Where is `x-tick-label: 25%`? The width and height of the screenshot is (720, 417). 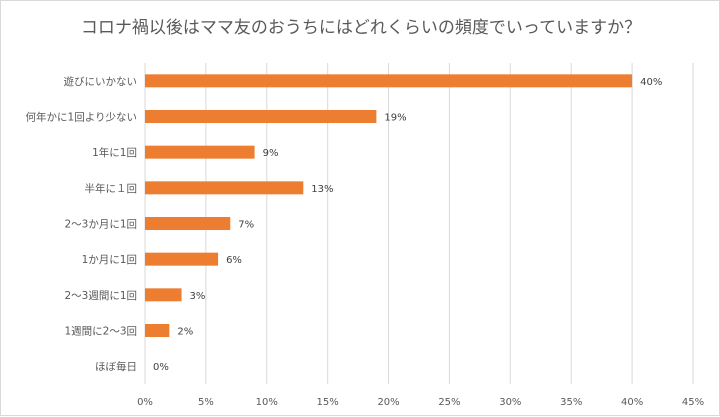 x-tick-label: 25% is located at coordinates (449, 402).